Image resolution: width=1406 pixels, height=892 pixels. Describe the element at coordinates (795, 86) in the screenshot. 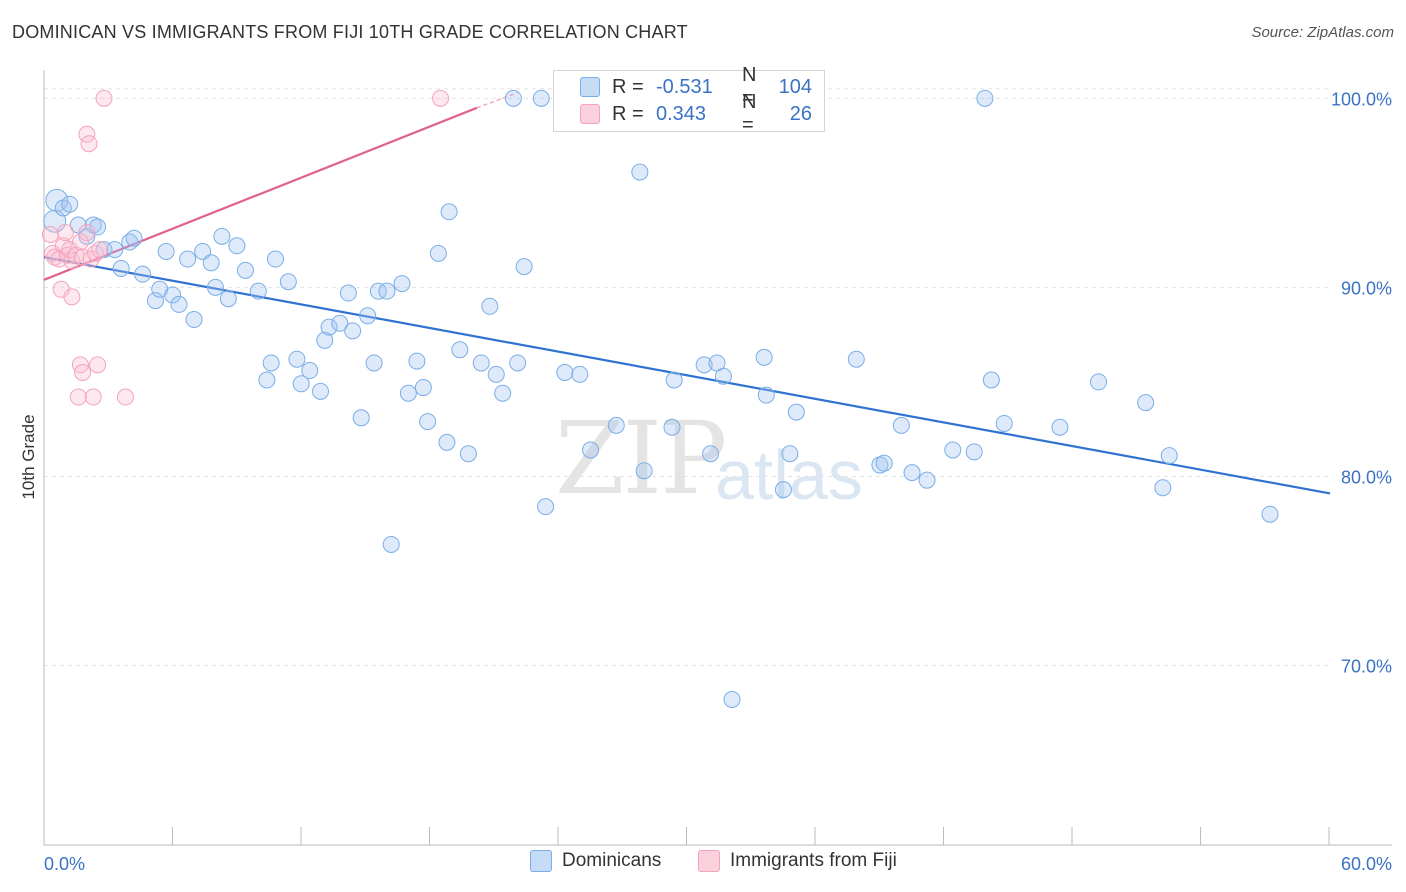

I see `n-value: 104` at that location.